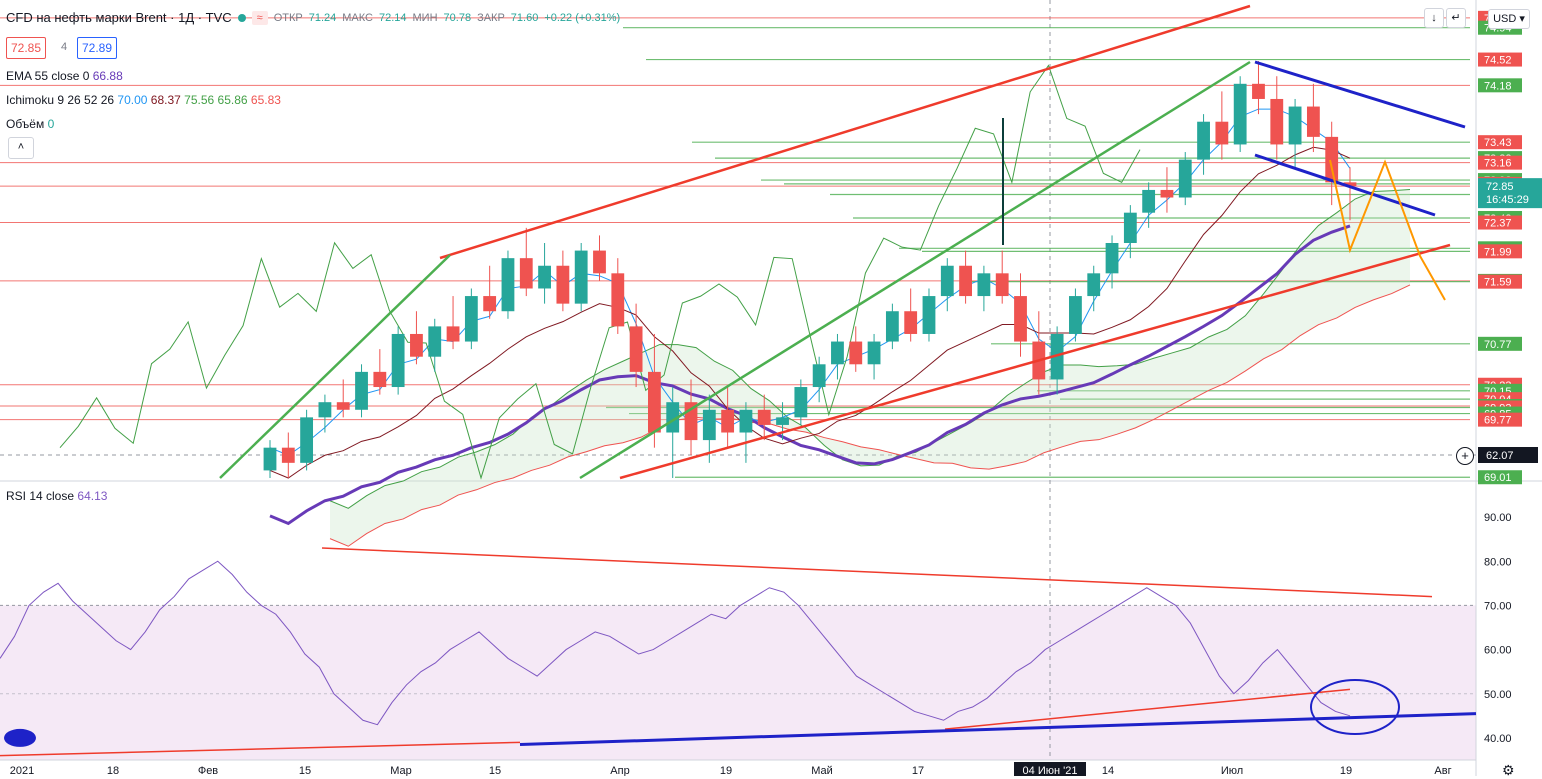  I want to click on time-label: Фев, so click(208, 770).